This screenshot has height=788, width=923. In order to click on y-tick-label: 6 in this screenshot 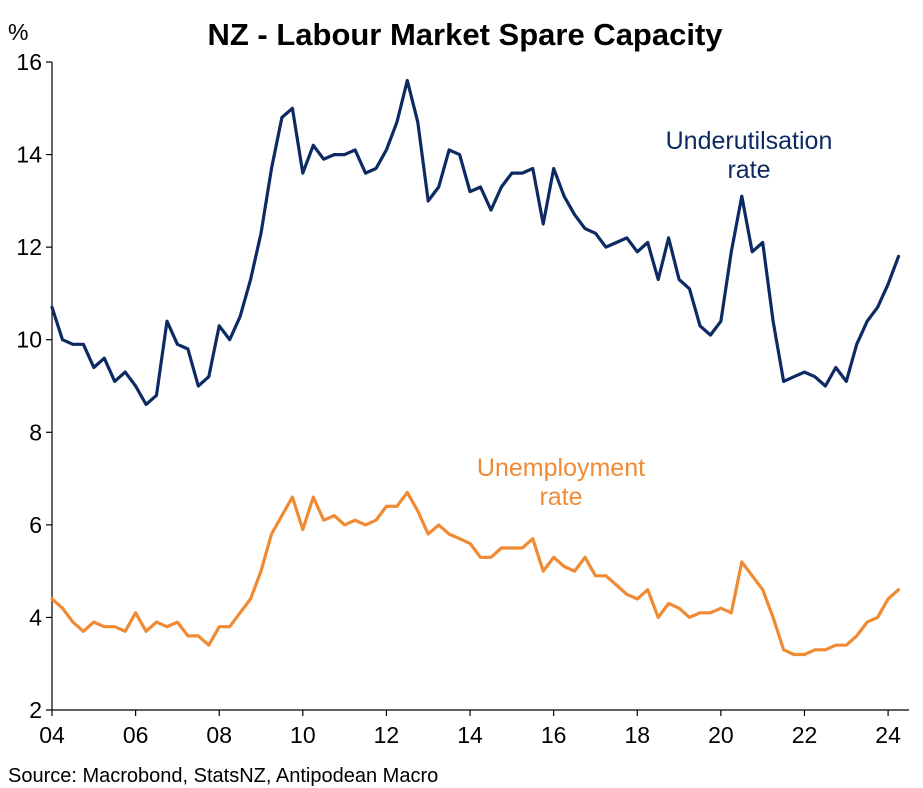, I will do `click(35, 525)`.